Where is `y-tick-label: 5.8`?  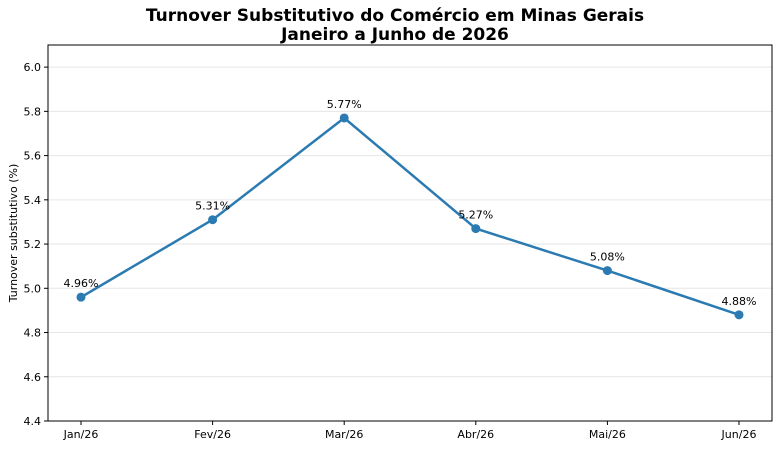
y-tick-label: 5.8 is located at coordinates (33, 111).